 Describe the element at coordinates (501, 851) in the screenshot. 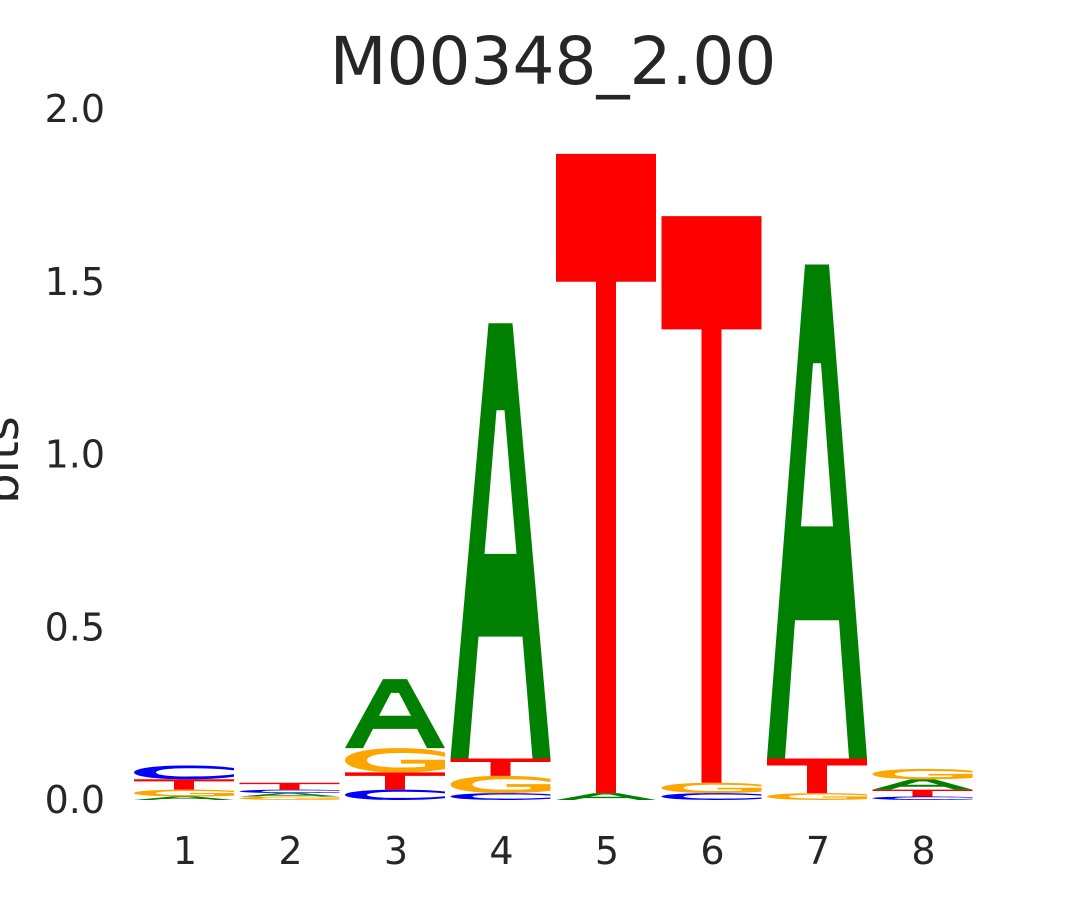

I see `x-tick-label: 4` at that location.